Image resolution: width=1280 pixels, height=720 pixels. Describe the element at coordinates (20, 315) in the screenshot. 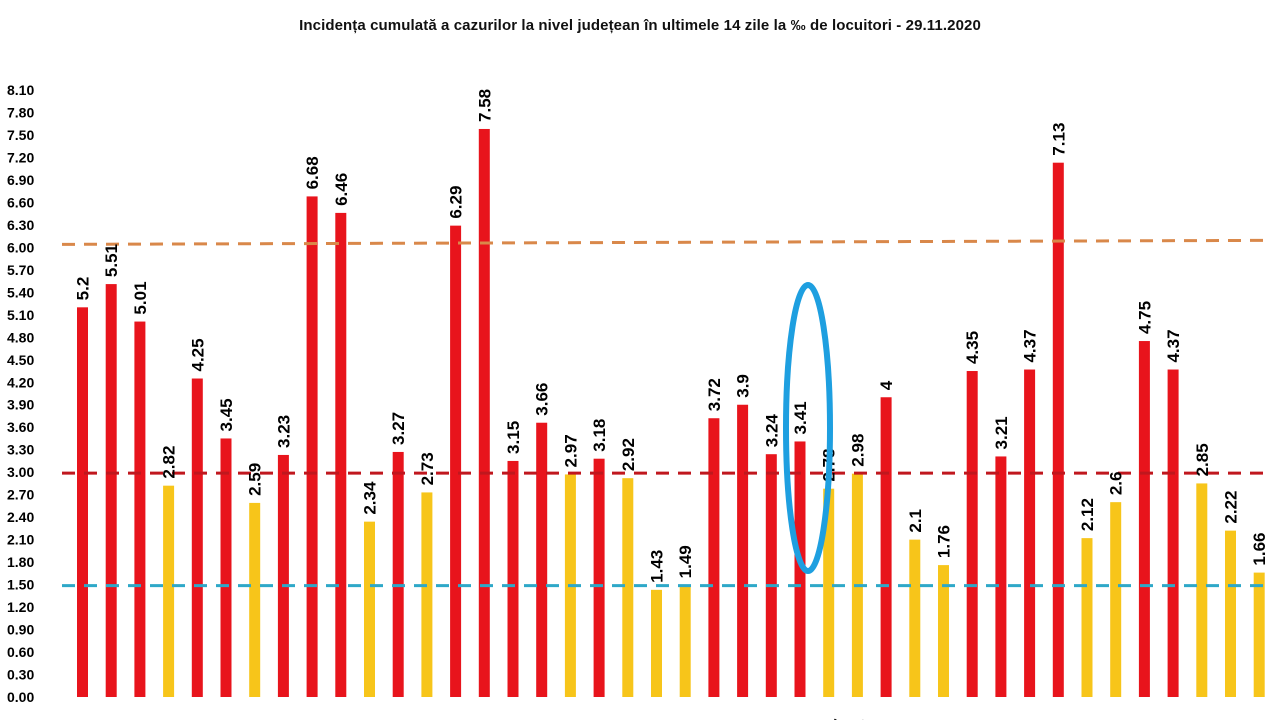

I see `y-tick-label: 5.10` at that location.